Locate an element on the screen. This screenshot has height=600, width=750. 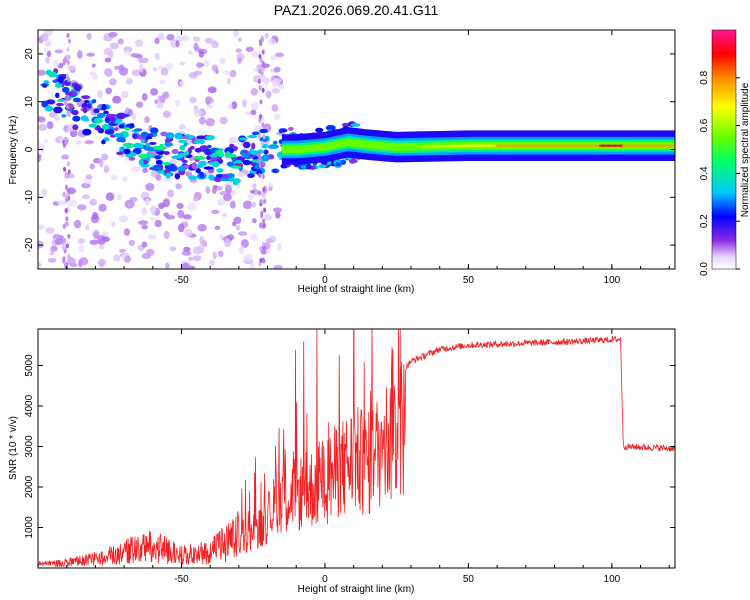
colorbar-tick-label: 0.2 is located at coordinates (704, 221).